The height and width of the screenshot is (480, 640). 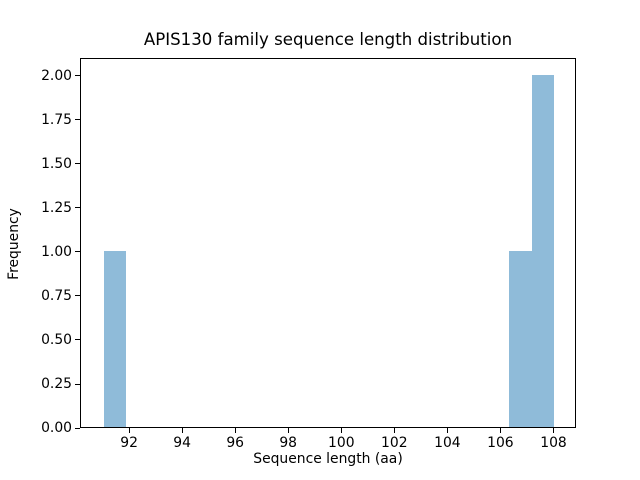 I want to click on y-tick-label: 1.00, so click(x=56, y=251).